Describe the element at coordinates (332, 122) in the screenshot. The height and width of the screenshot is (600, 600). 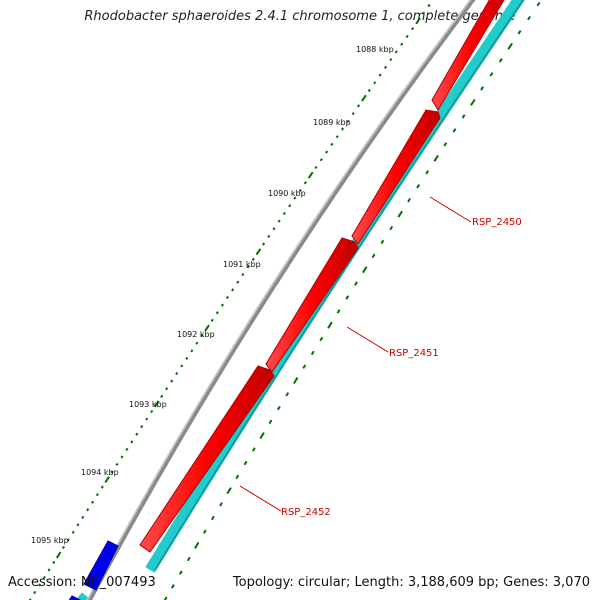
I see `scale-label-1089: 1089 kbp` at that location.